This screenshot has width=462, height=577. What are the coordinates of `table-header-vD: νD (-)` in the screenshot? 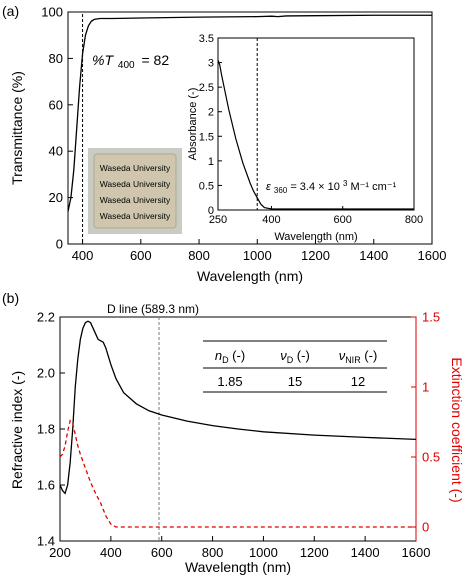 It's located at (295, 356).